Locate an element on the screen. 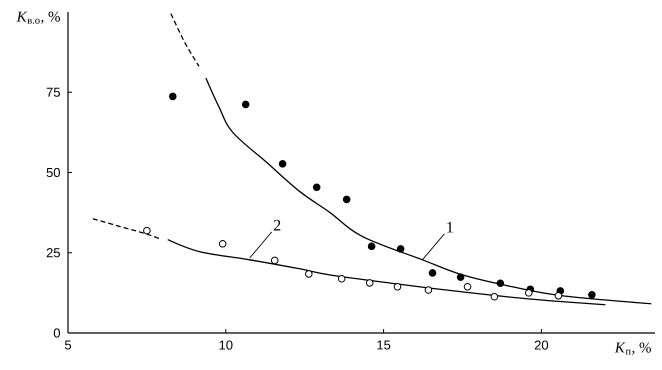 Image resolution: width=662 pixels, height=370 pixels. annotation: 1 is located at coordinates (450, 227).